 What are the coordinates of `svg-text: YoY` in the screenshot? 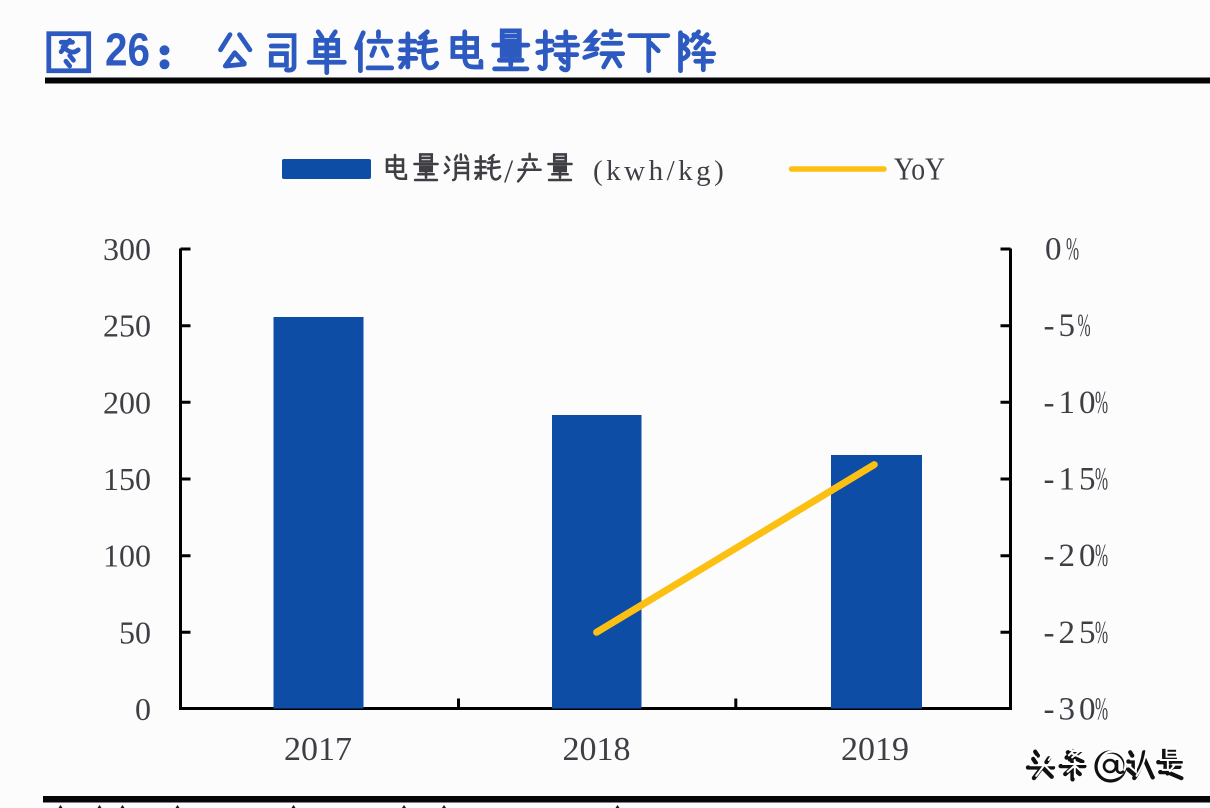 It's located at (919, 169).